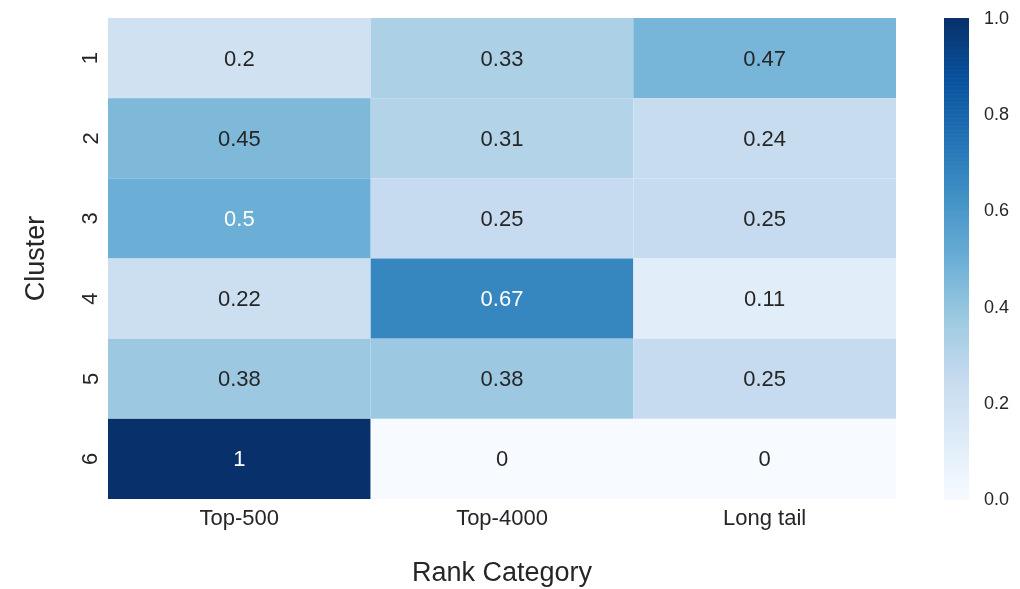  Describe the element at coordinates (90, 138) in the screenshot. I see `y-tick-label: 2` at that location.